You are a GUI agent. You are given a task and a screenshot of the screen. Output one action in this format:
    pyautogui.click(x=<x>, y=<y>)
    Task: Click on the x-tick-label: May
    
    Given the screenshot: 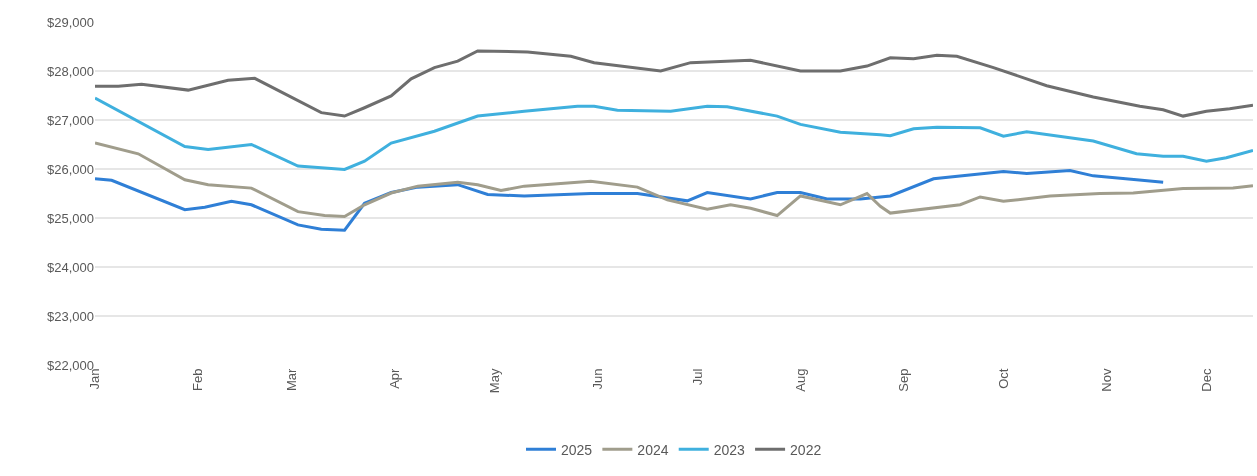 What is the action you would take?
    pyautogui.click(x=494, y=381)
    